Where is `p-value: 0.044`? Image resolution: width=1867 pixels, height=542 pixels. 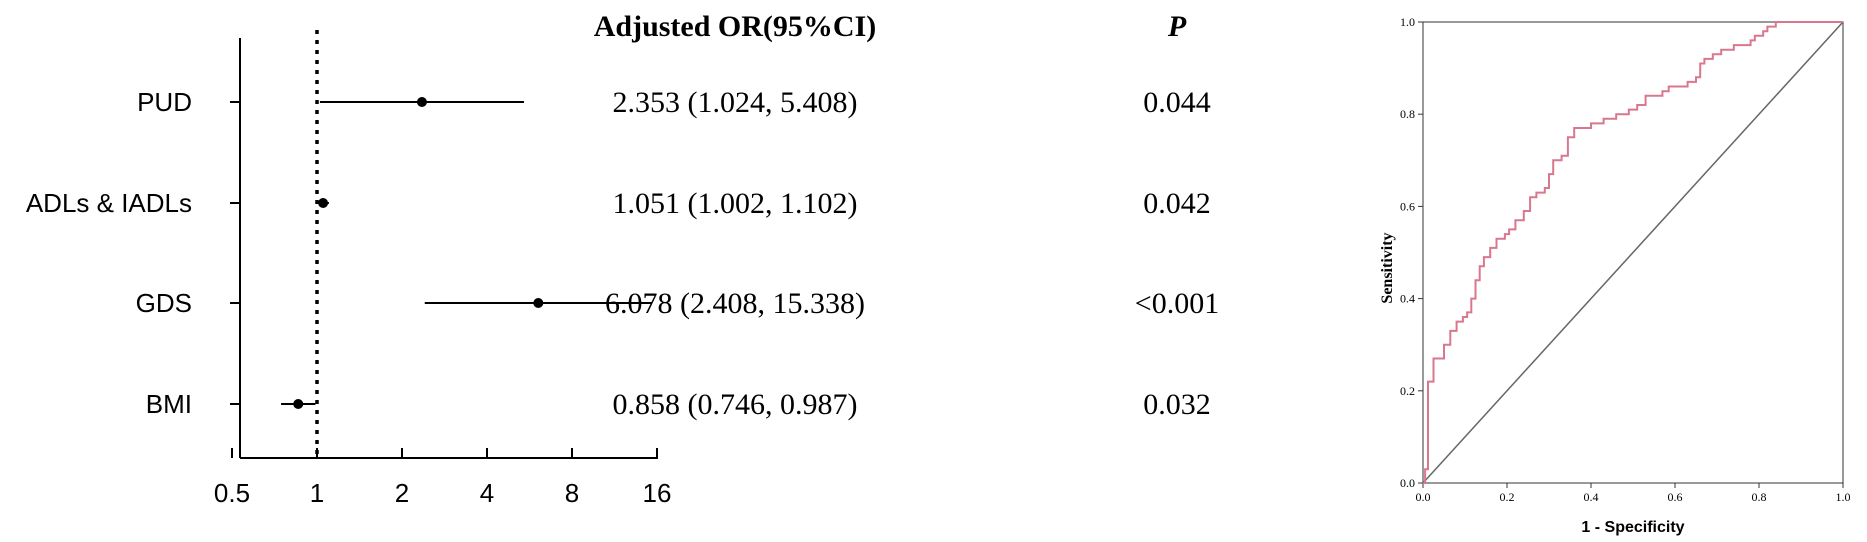
p-value: 0.044 is located at coordinates (1177, 102).